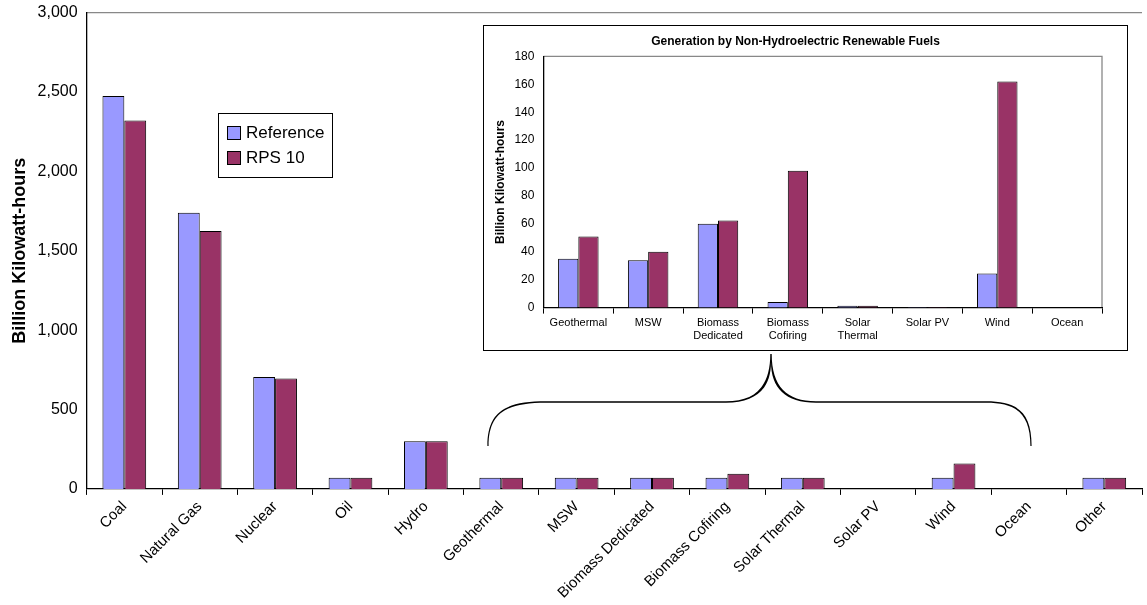 The height and width of the screenshot is (605, 1147). I want to click on y-tick-label: 120, so click(524, 139).